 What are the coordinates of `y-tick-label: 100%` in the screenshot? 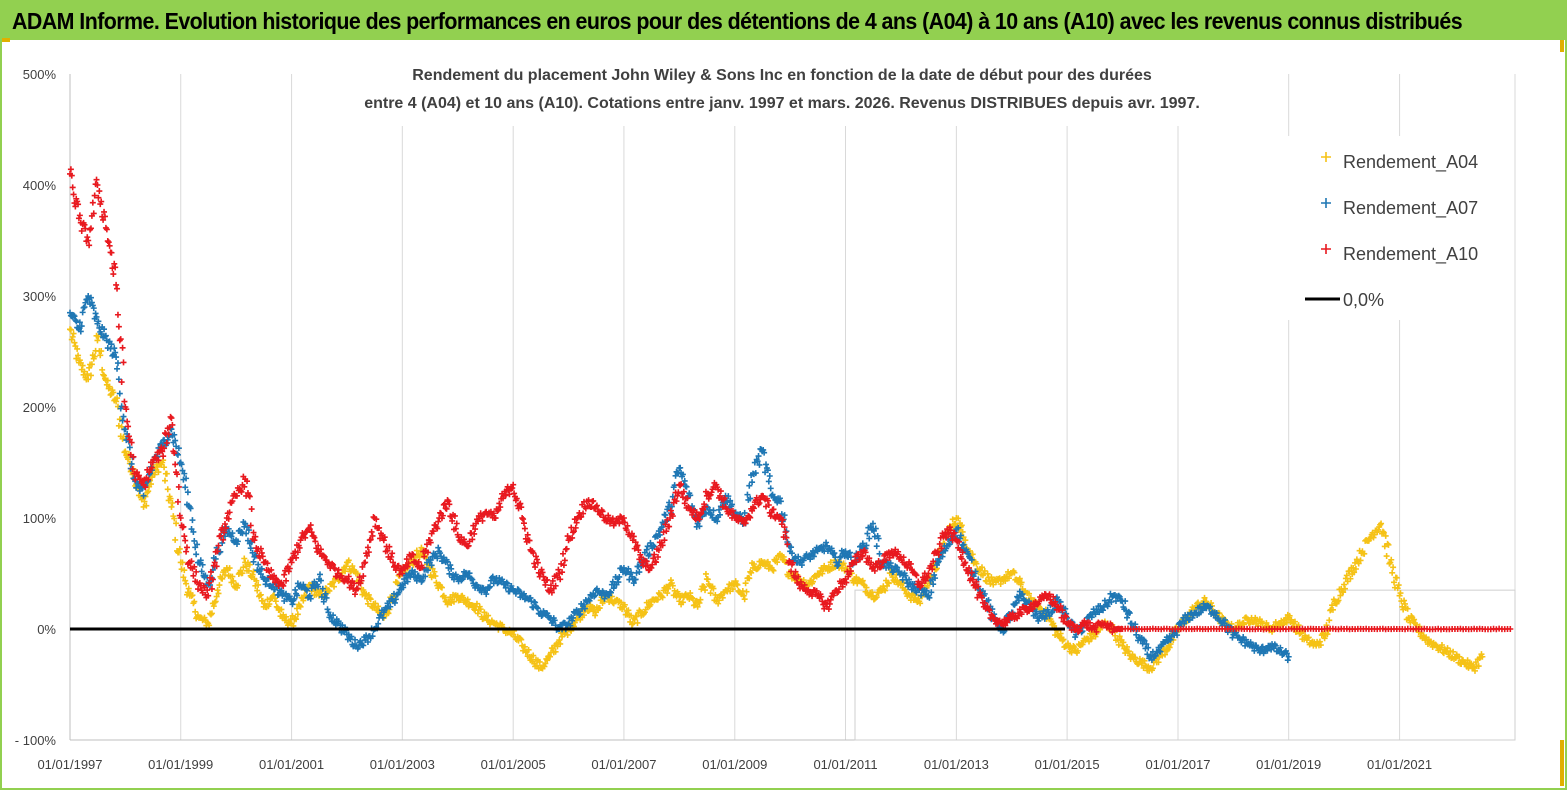 It's located at (40, 518).